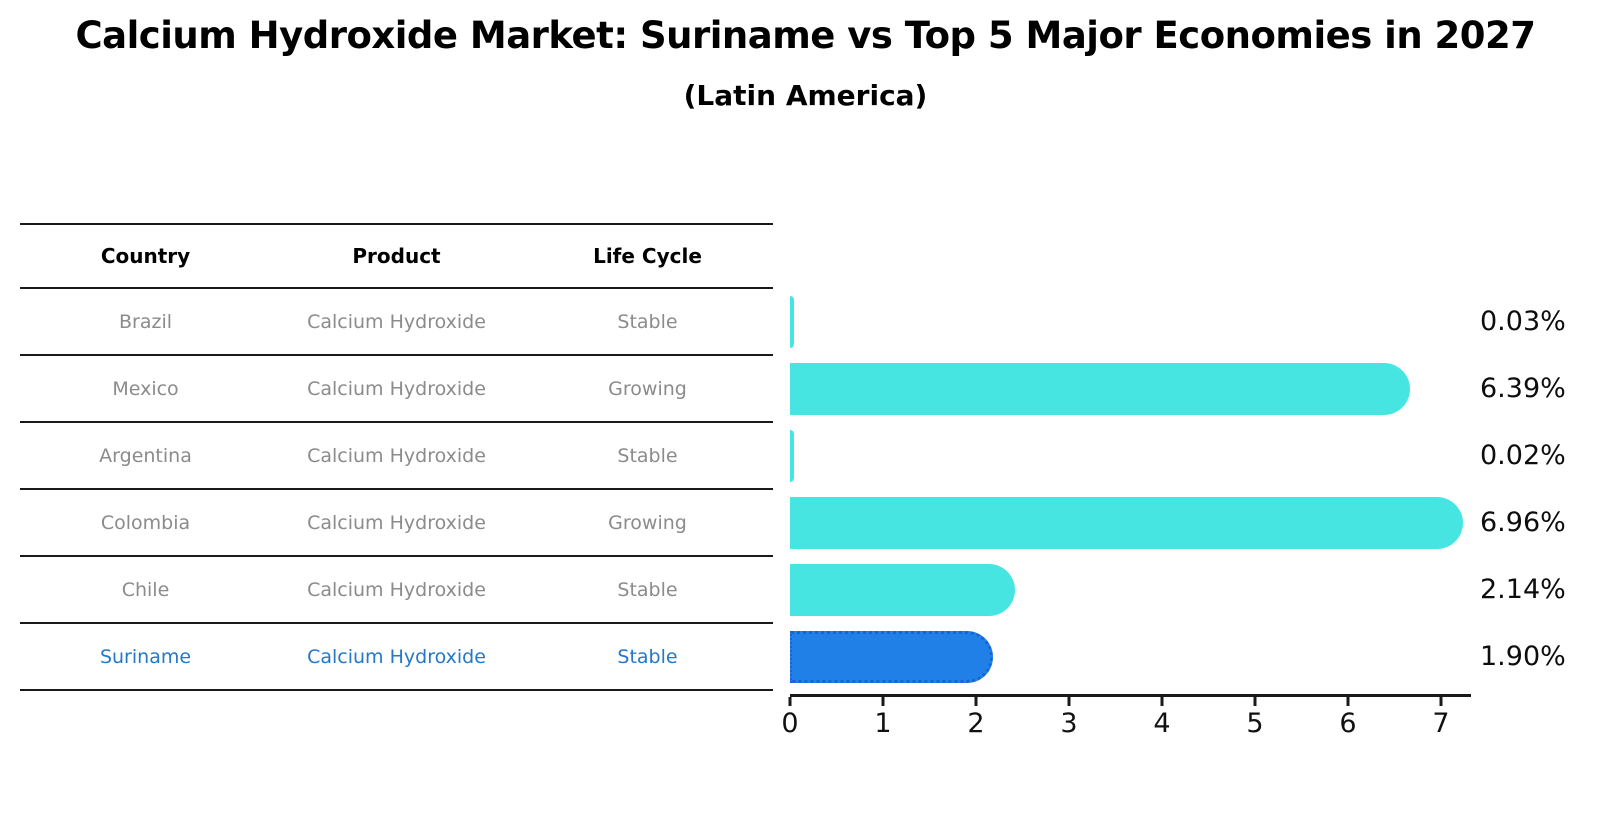  Describe the element at coordinates (1523, 388) in the screenshot. I see `value-label-mexico: 6.39%` at that location.